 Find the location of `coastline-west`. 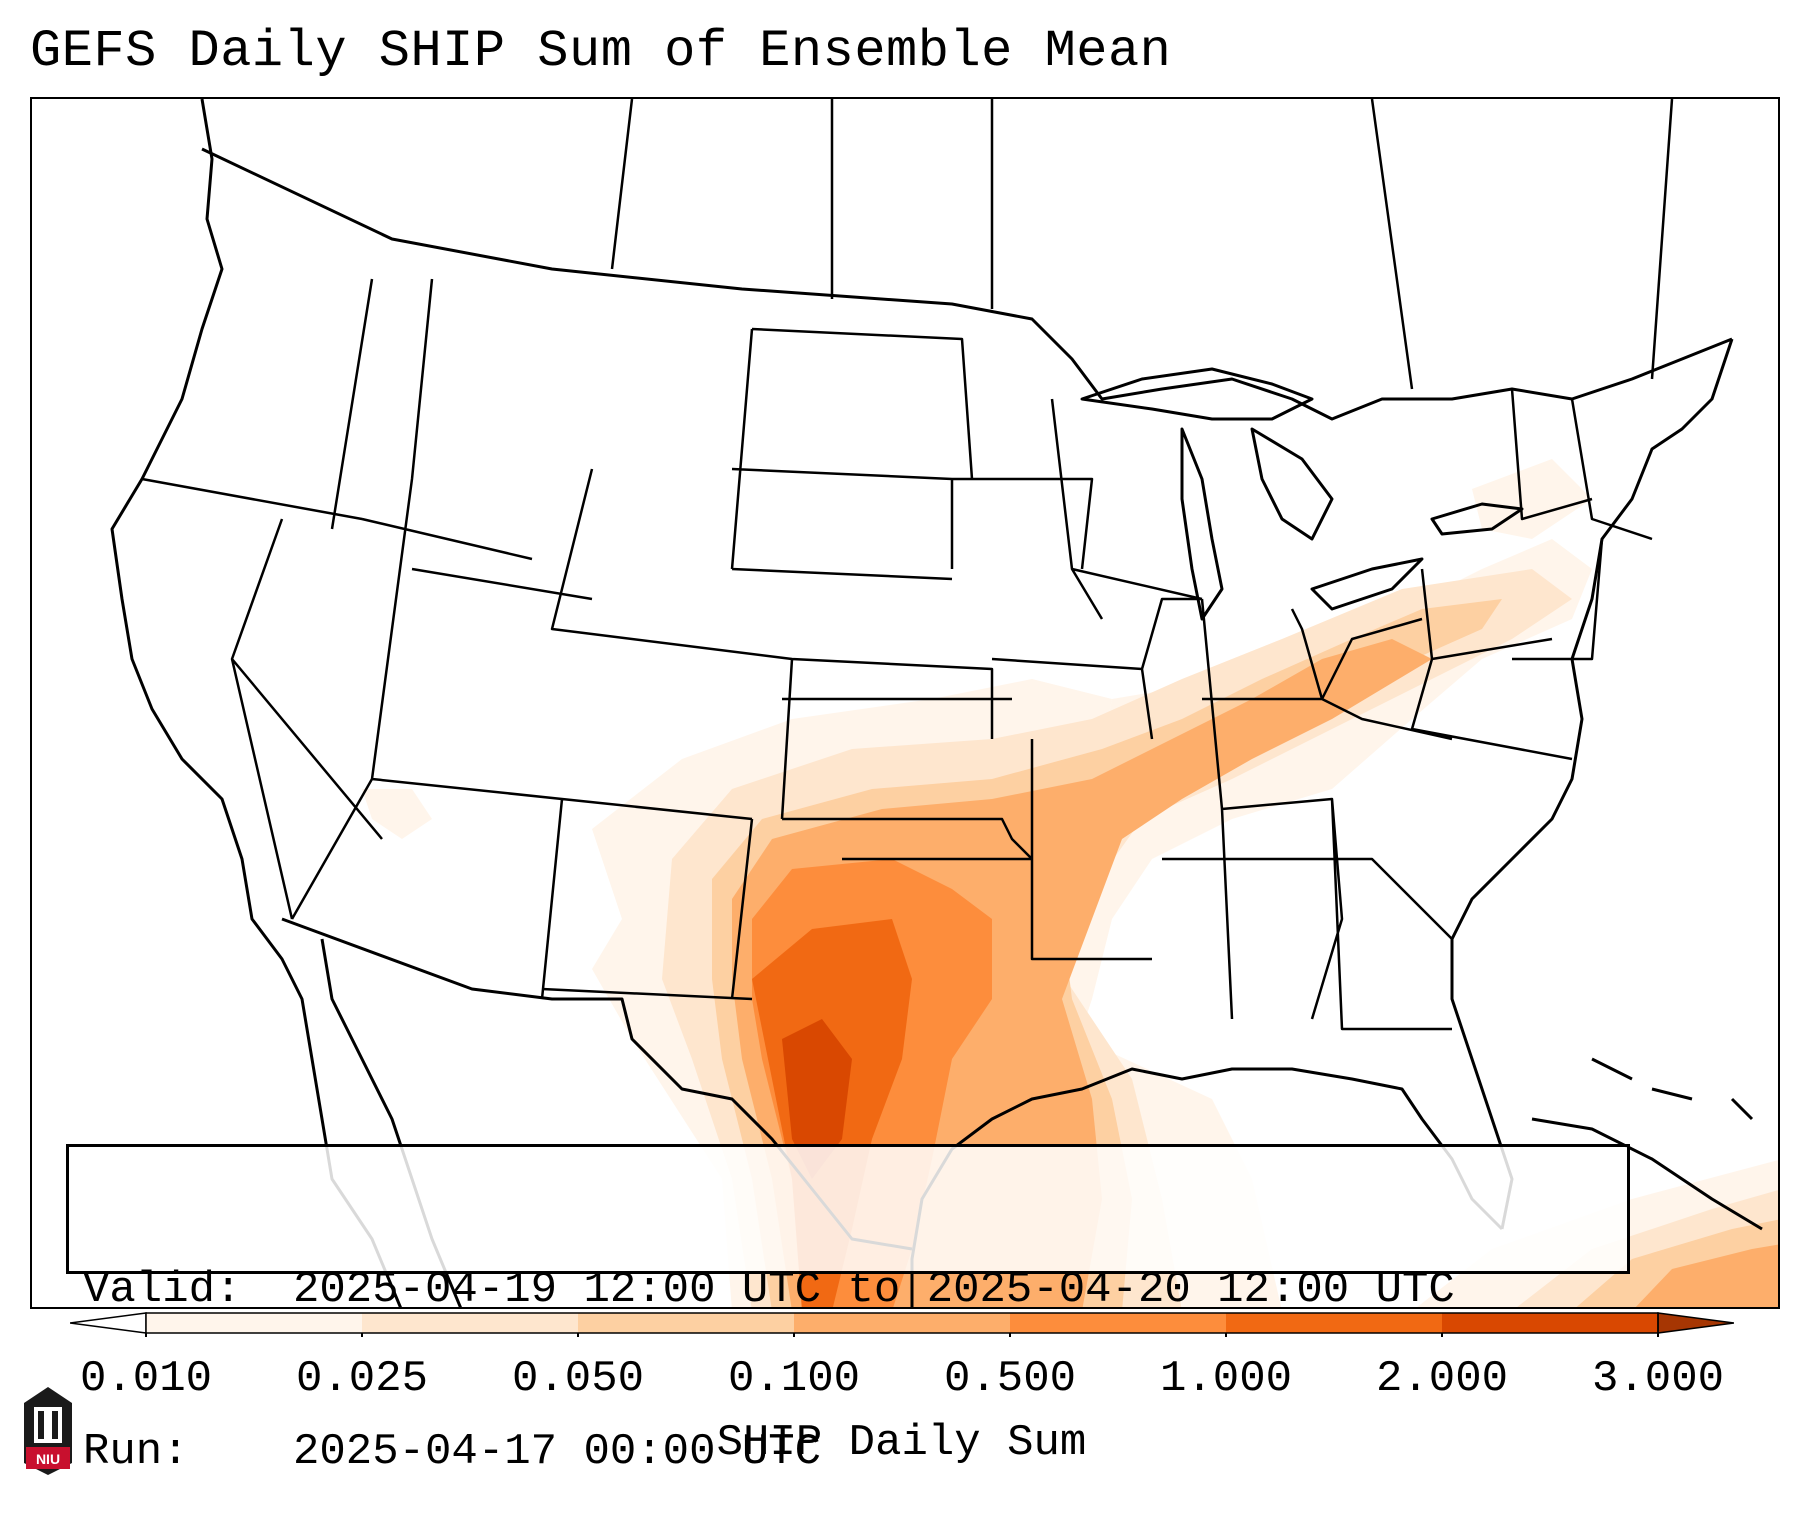

coastline-west is located at coordinates (256, 703).